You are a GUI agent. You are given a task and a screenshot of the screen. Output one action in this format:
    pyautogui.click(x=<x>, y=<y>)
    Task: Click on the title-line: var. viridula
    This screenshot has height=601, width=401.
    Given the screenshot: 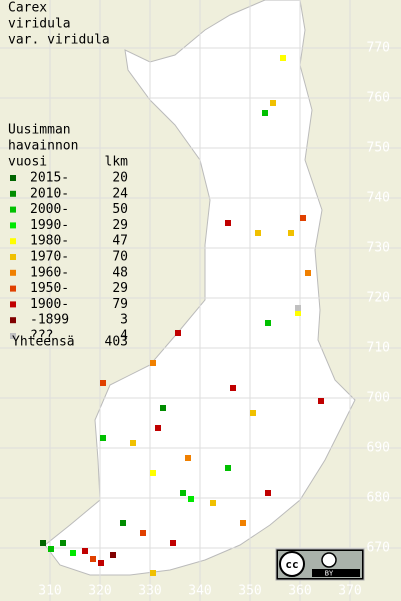 What is the action you would take?
    pyautogui.click(x=59, y=40)
    